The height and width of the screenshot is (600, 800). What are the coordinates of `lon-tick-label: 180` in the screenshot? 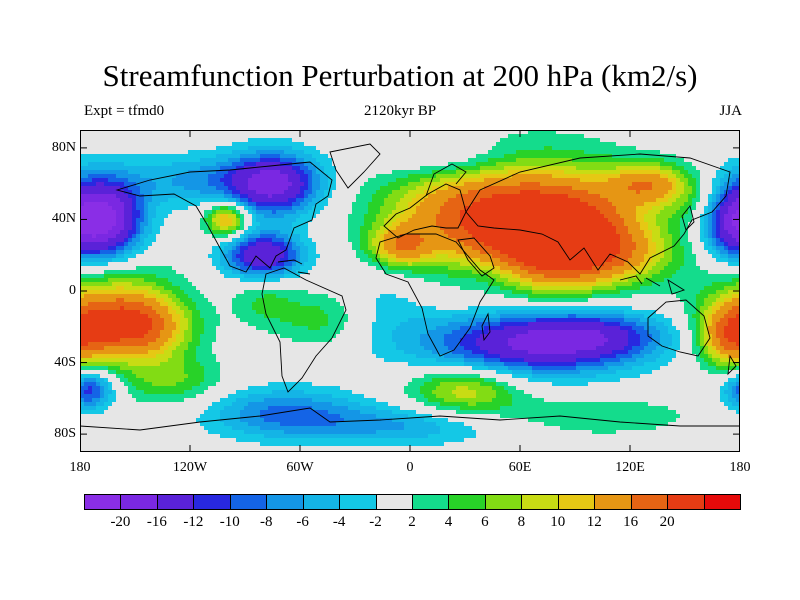 It's located at (740, 467).